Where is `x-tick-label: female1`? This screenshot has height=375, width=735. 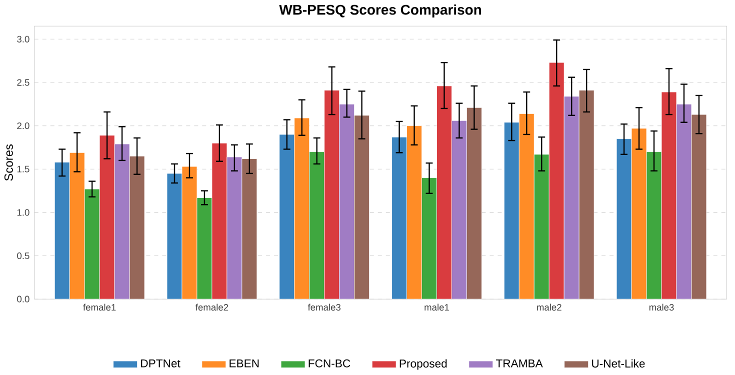
x-tick-label: female1 is located at coordinates (99, 307).